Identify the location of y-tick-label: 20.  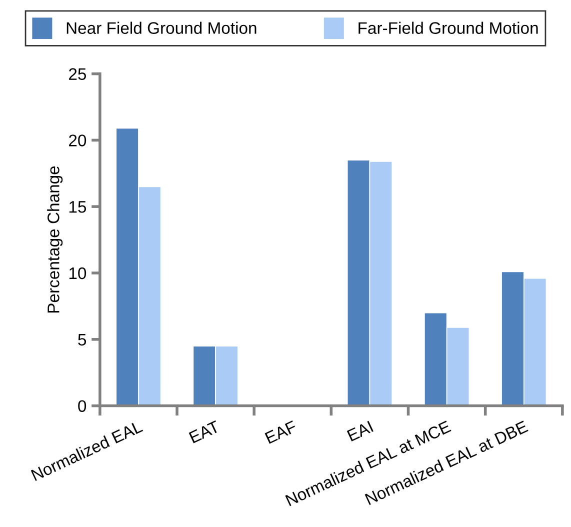
(77, 140).